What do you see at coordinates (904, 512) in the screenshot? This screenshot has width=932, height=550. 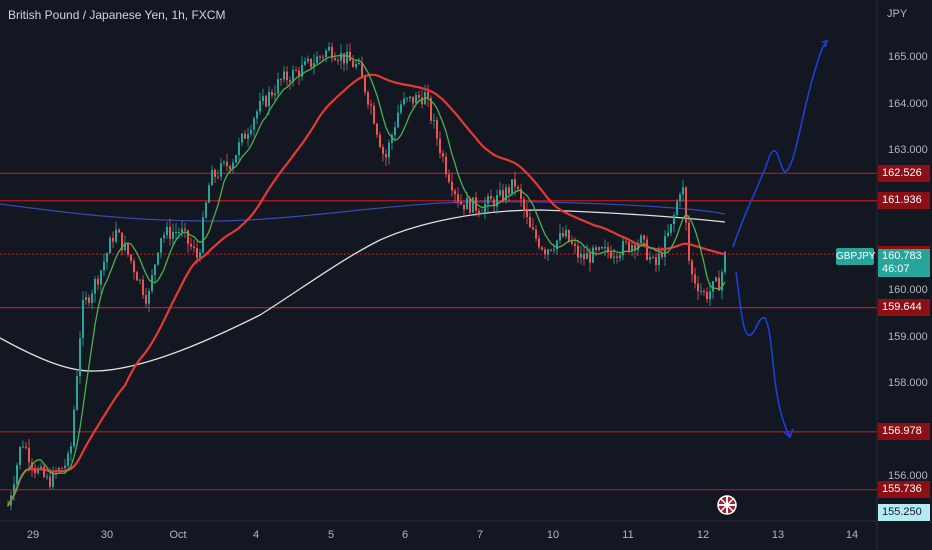 I see `level-label: 155.250` at bounding box center [904, 512].